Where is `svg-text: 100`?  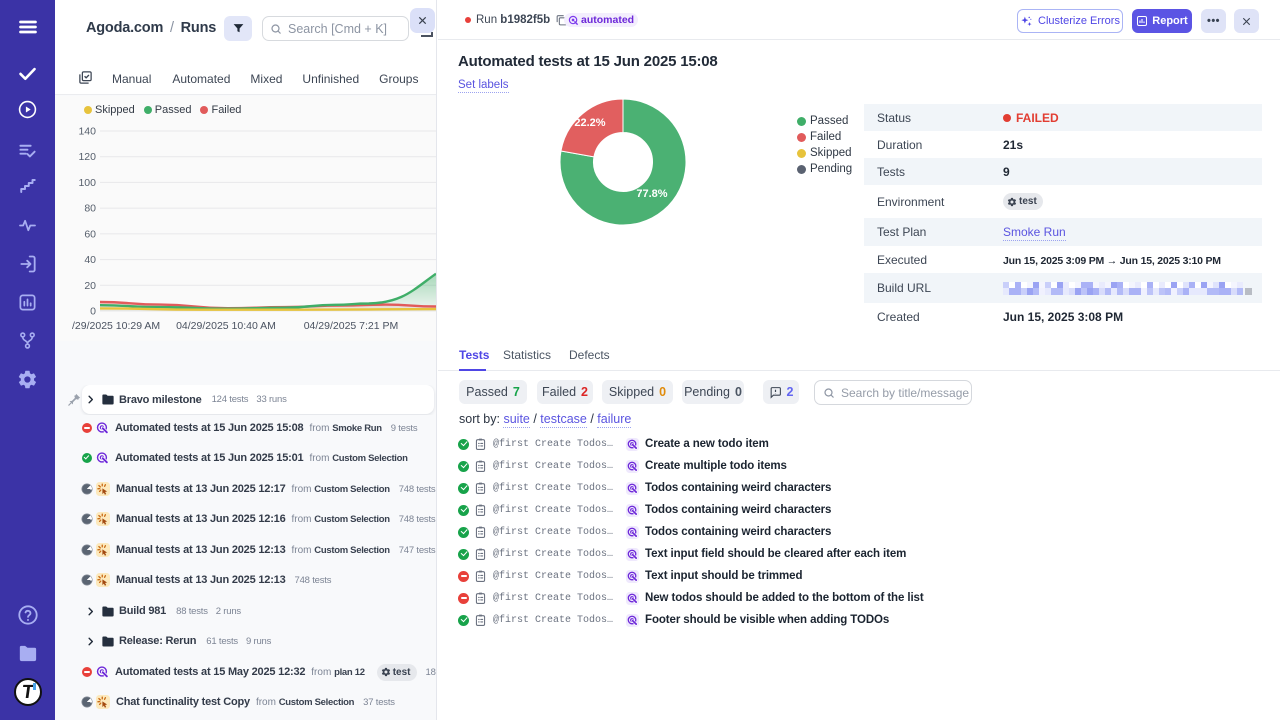
svg-text: 100 is located at coordinates (87, 183).